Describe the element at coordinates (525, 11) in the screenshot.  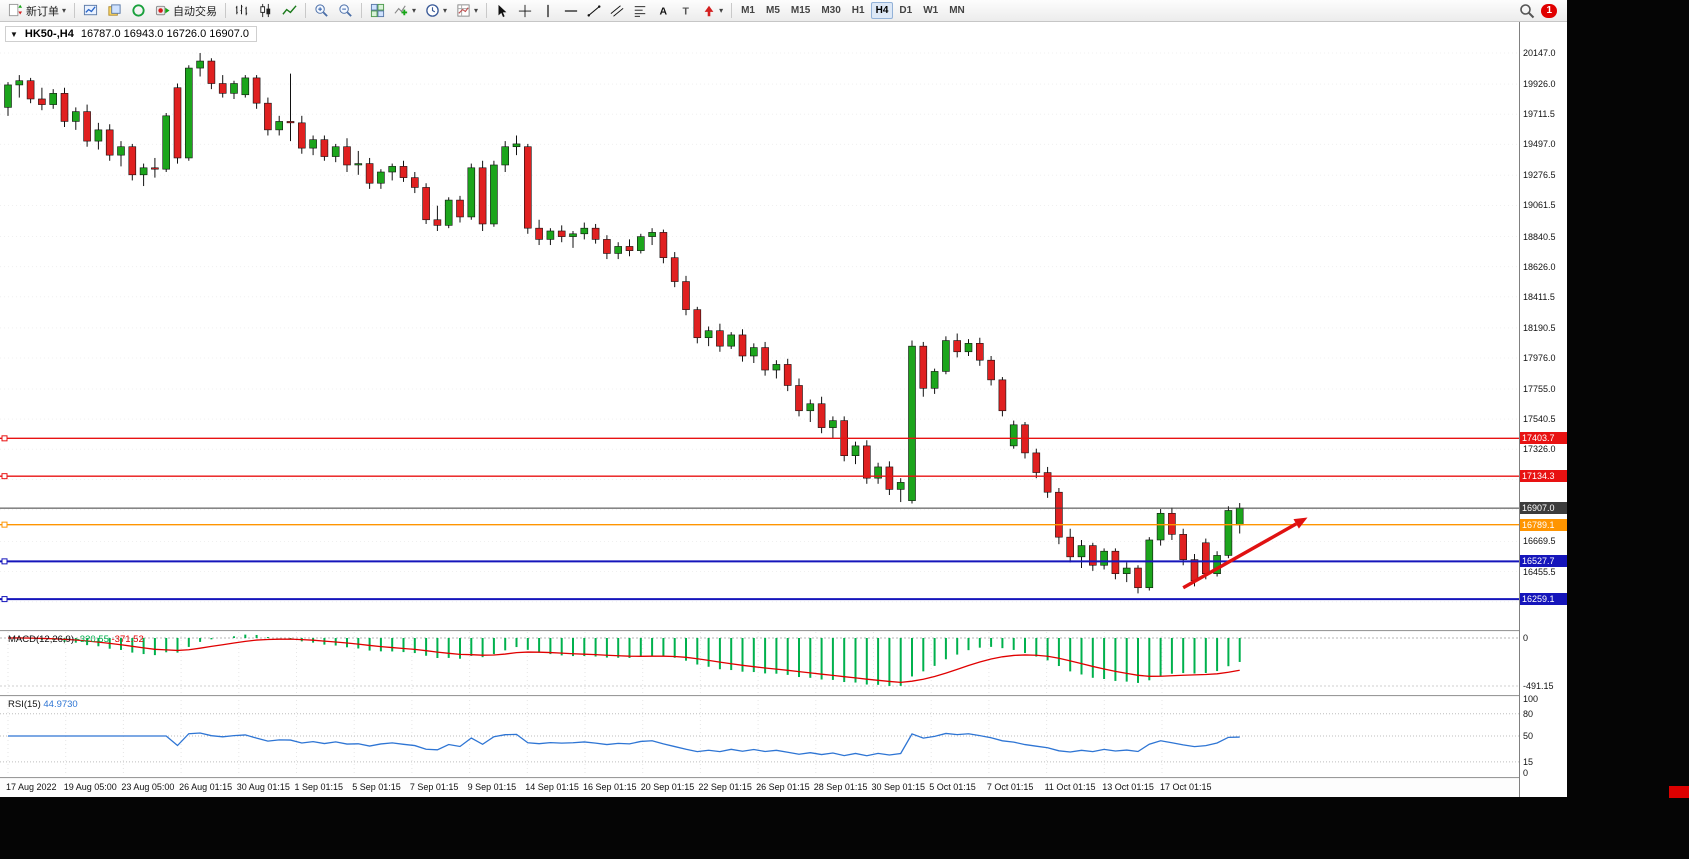
I see `crosshair-button` at that location.